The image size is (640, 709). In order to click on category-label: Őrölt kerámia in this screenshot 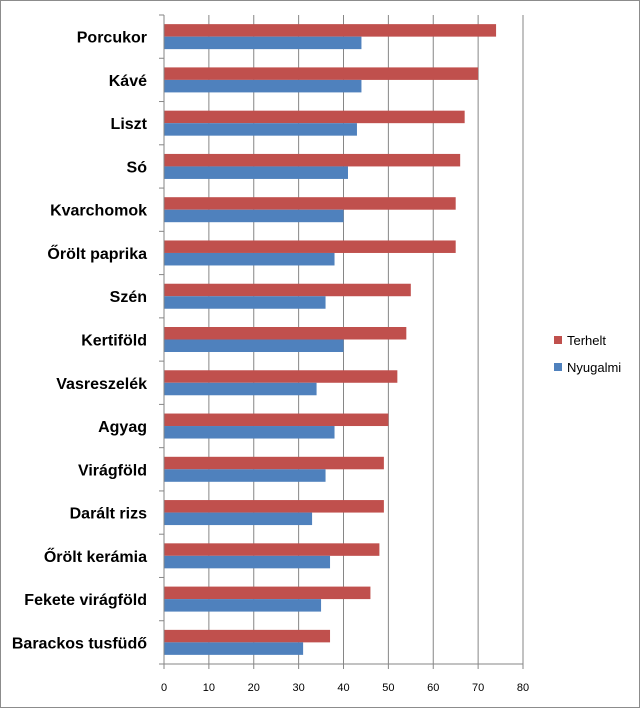, I will do `click(95, 556)`.